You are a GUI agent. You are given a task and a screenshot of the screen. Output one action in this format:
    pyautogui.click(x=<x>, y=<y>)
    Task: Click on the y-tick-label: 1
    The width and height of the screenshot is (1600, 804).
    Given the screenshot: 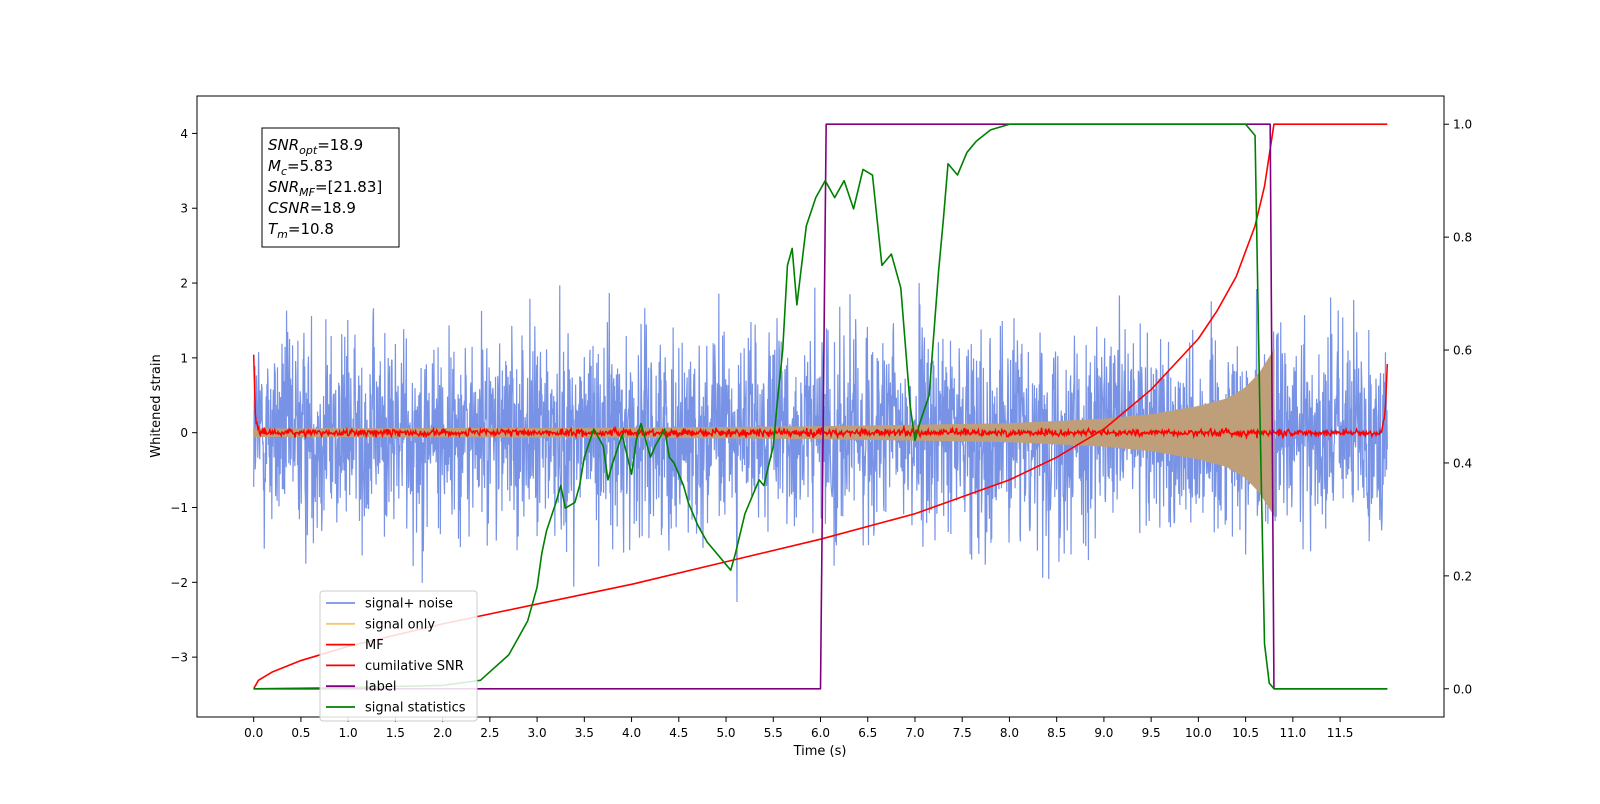 What is the action you would take?
    pyautogui.click(x=184, y=358)
    